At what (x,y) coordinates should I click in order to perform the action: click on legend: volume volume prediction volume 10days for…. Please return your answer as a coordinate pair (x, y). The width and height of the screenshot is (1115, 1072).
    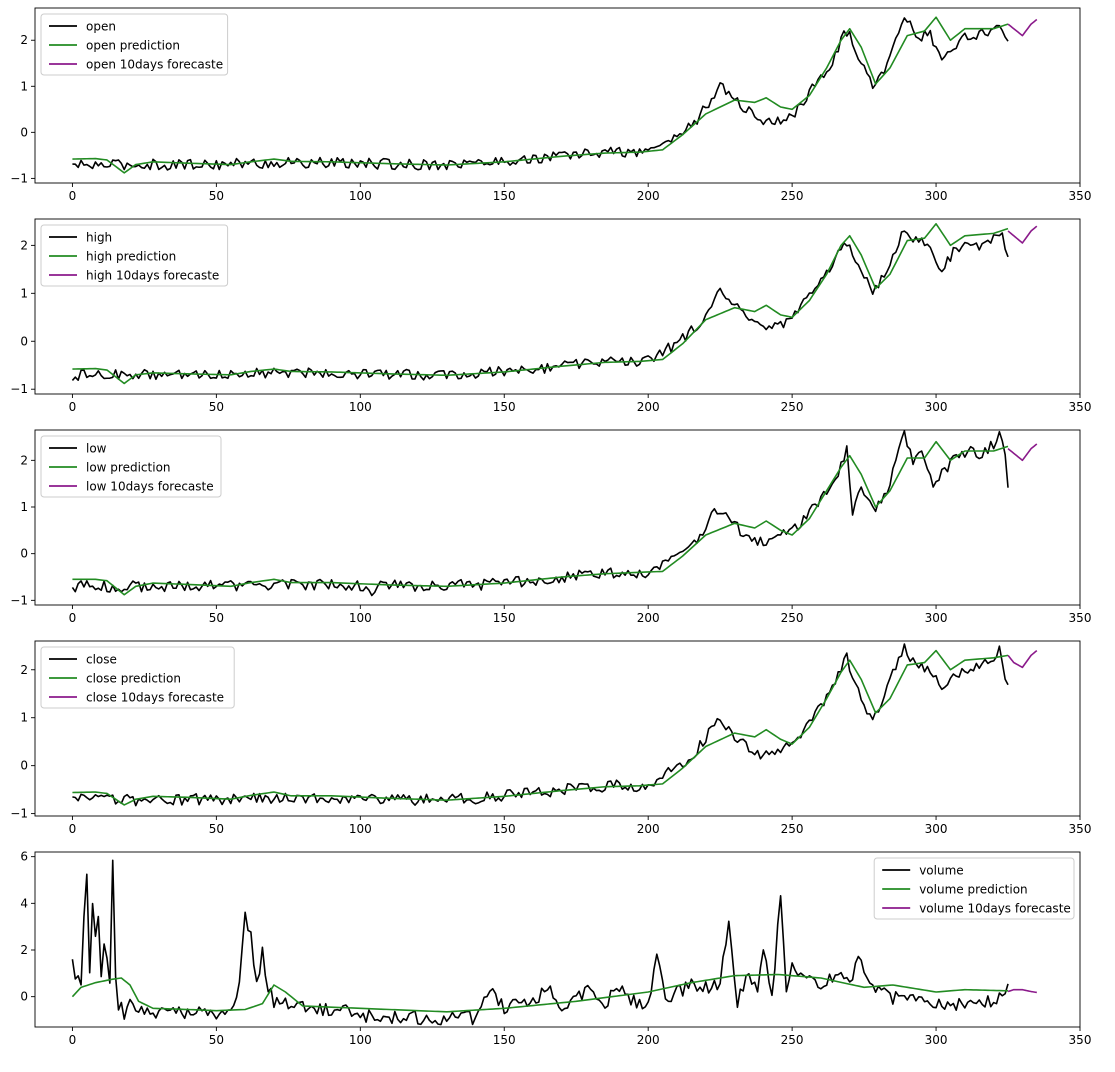
    Looking at the image, I should click on (974, 888).